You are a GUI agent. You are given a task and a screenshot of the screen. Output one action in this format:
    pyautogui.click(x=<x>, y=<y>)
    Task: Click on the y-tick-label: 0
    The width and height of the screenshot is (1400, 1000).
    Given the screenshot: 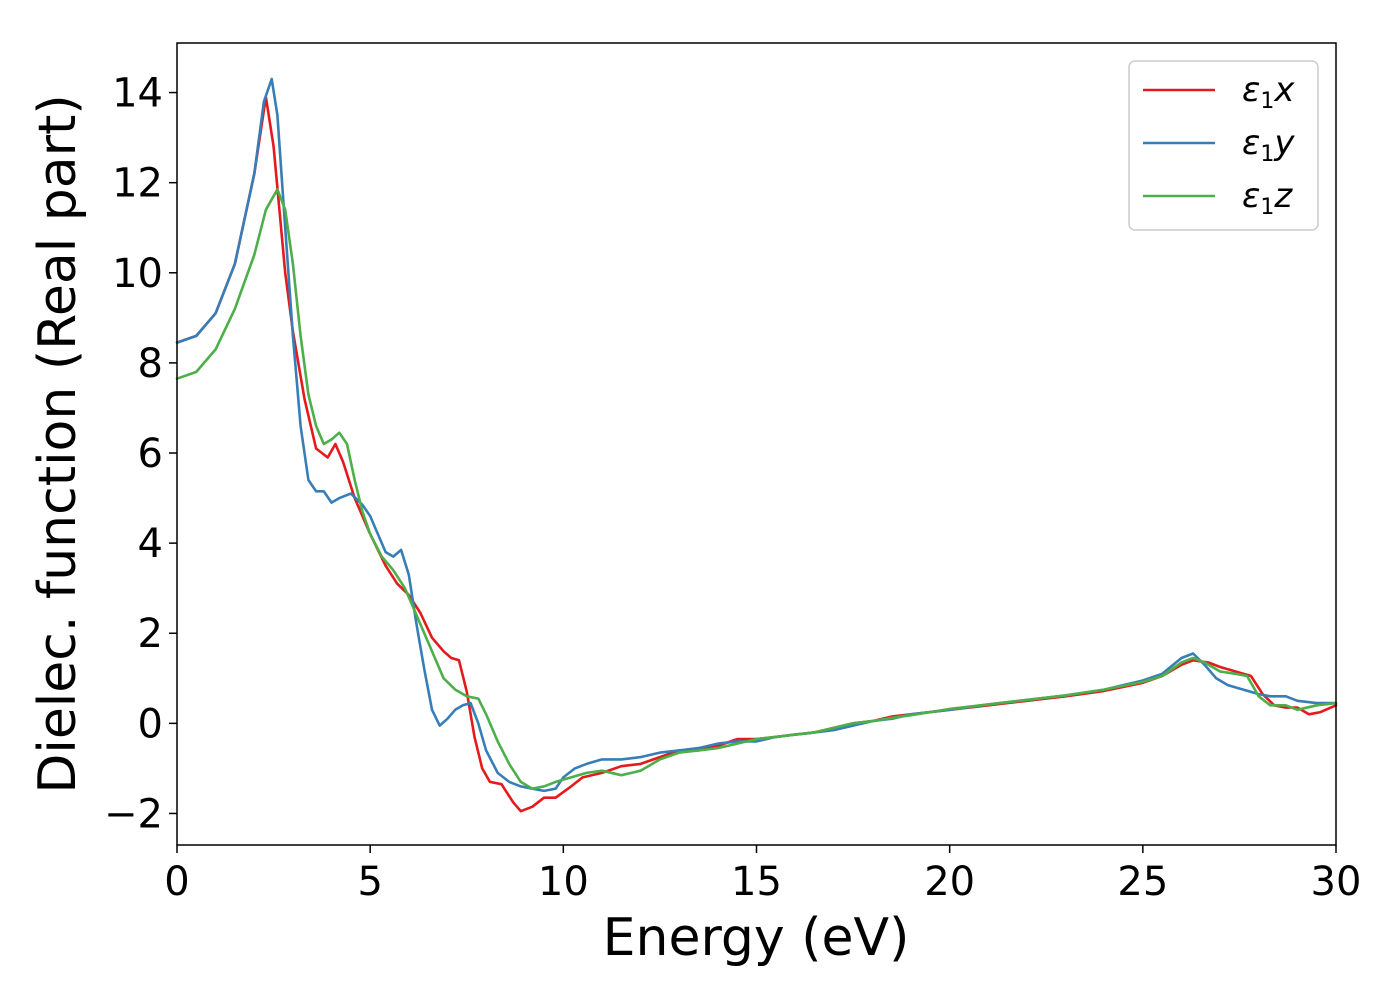 What is the action you would take?
    pyautogui.click(x=150, y=724)
    